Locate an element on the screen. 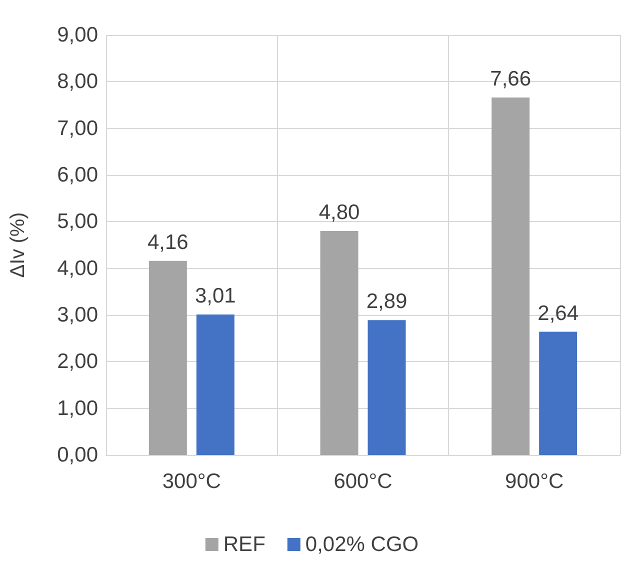 The width and height of the screenshot is (624, 564). data-label: 2,64 is located at coordinates (558, 313).